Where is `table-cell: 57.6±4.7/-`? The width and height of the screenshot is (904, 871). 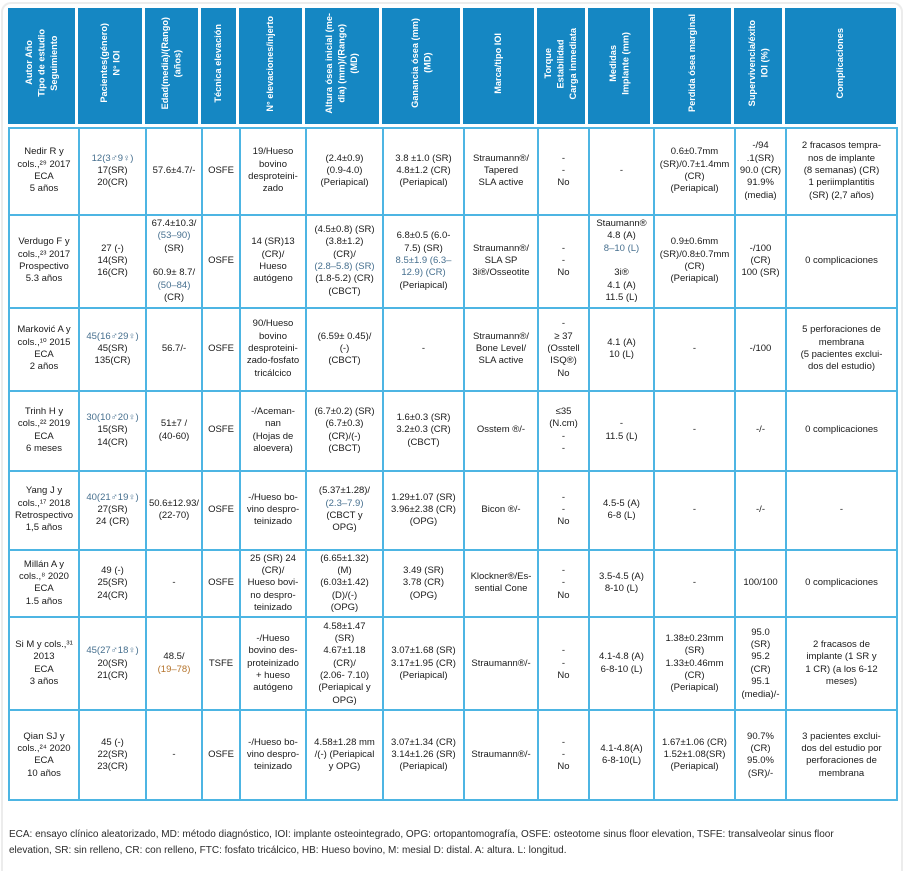
table-cell: 57.6±4.7/- is located at coordinates (174, 171).